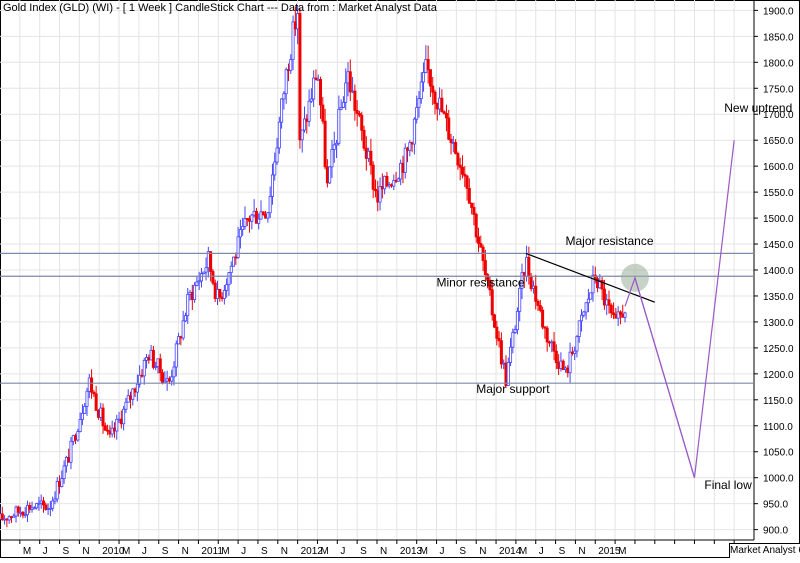  I want to click on projection-line, so click(665, 377).